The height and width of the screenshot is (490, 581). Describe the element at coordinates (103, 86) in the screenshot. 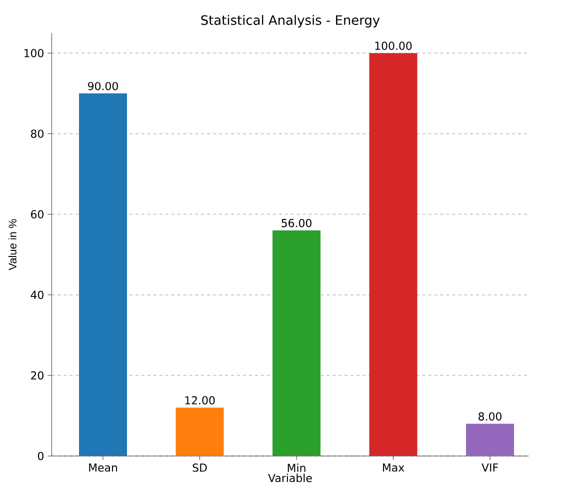

I see `data-label: 90.00` at that location.